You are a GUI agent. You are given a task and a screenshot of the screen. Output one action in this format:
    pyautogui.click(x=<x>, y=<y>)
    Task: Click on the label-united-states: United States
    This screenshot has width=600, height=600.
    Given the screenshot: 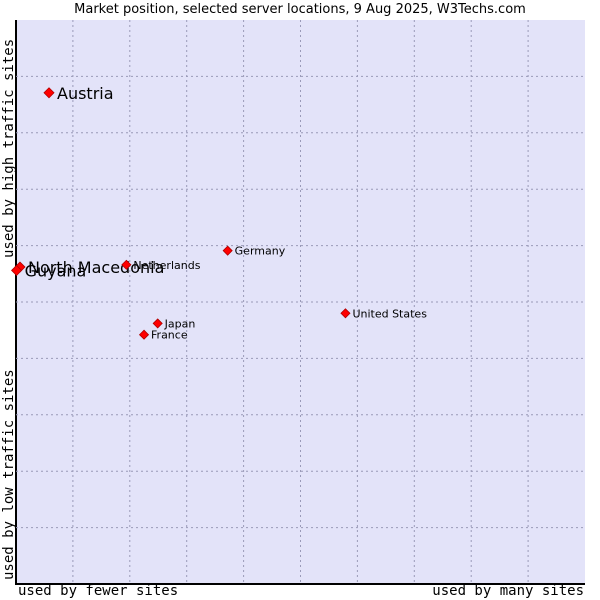 What is the action you would take?
    pyautogui.click(x=389, y=313)
    